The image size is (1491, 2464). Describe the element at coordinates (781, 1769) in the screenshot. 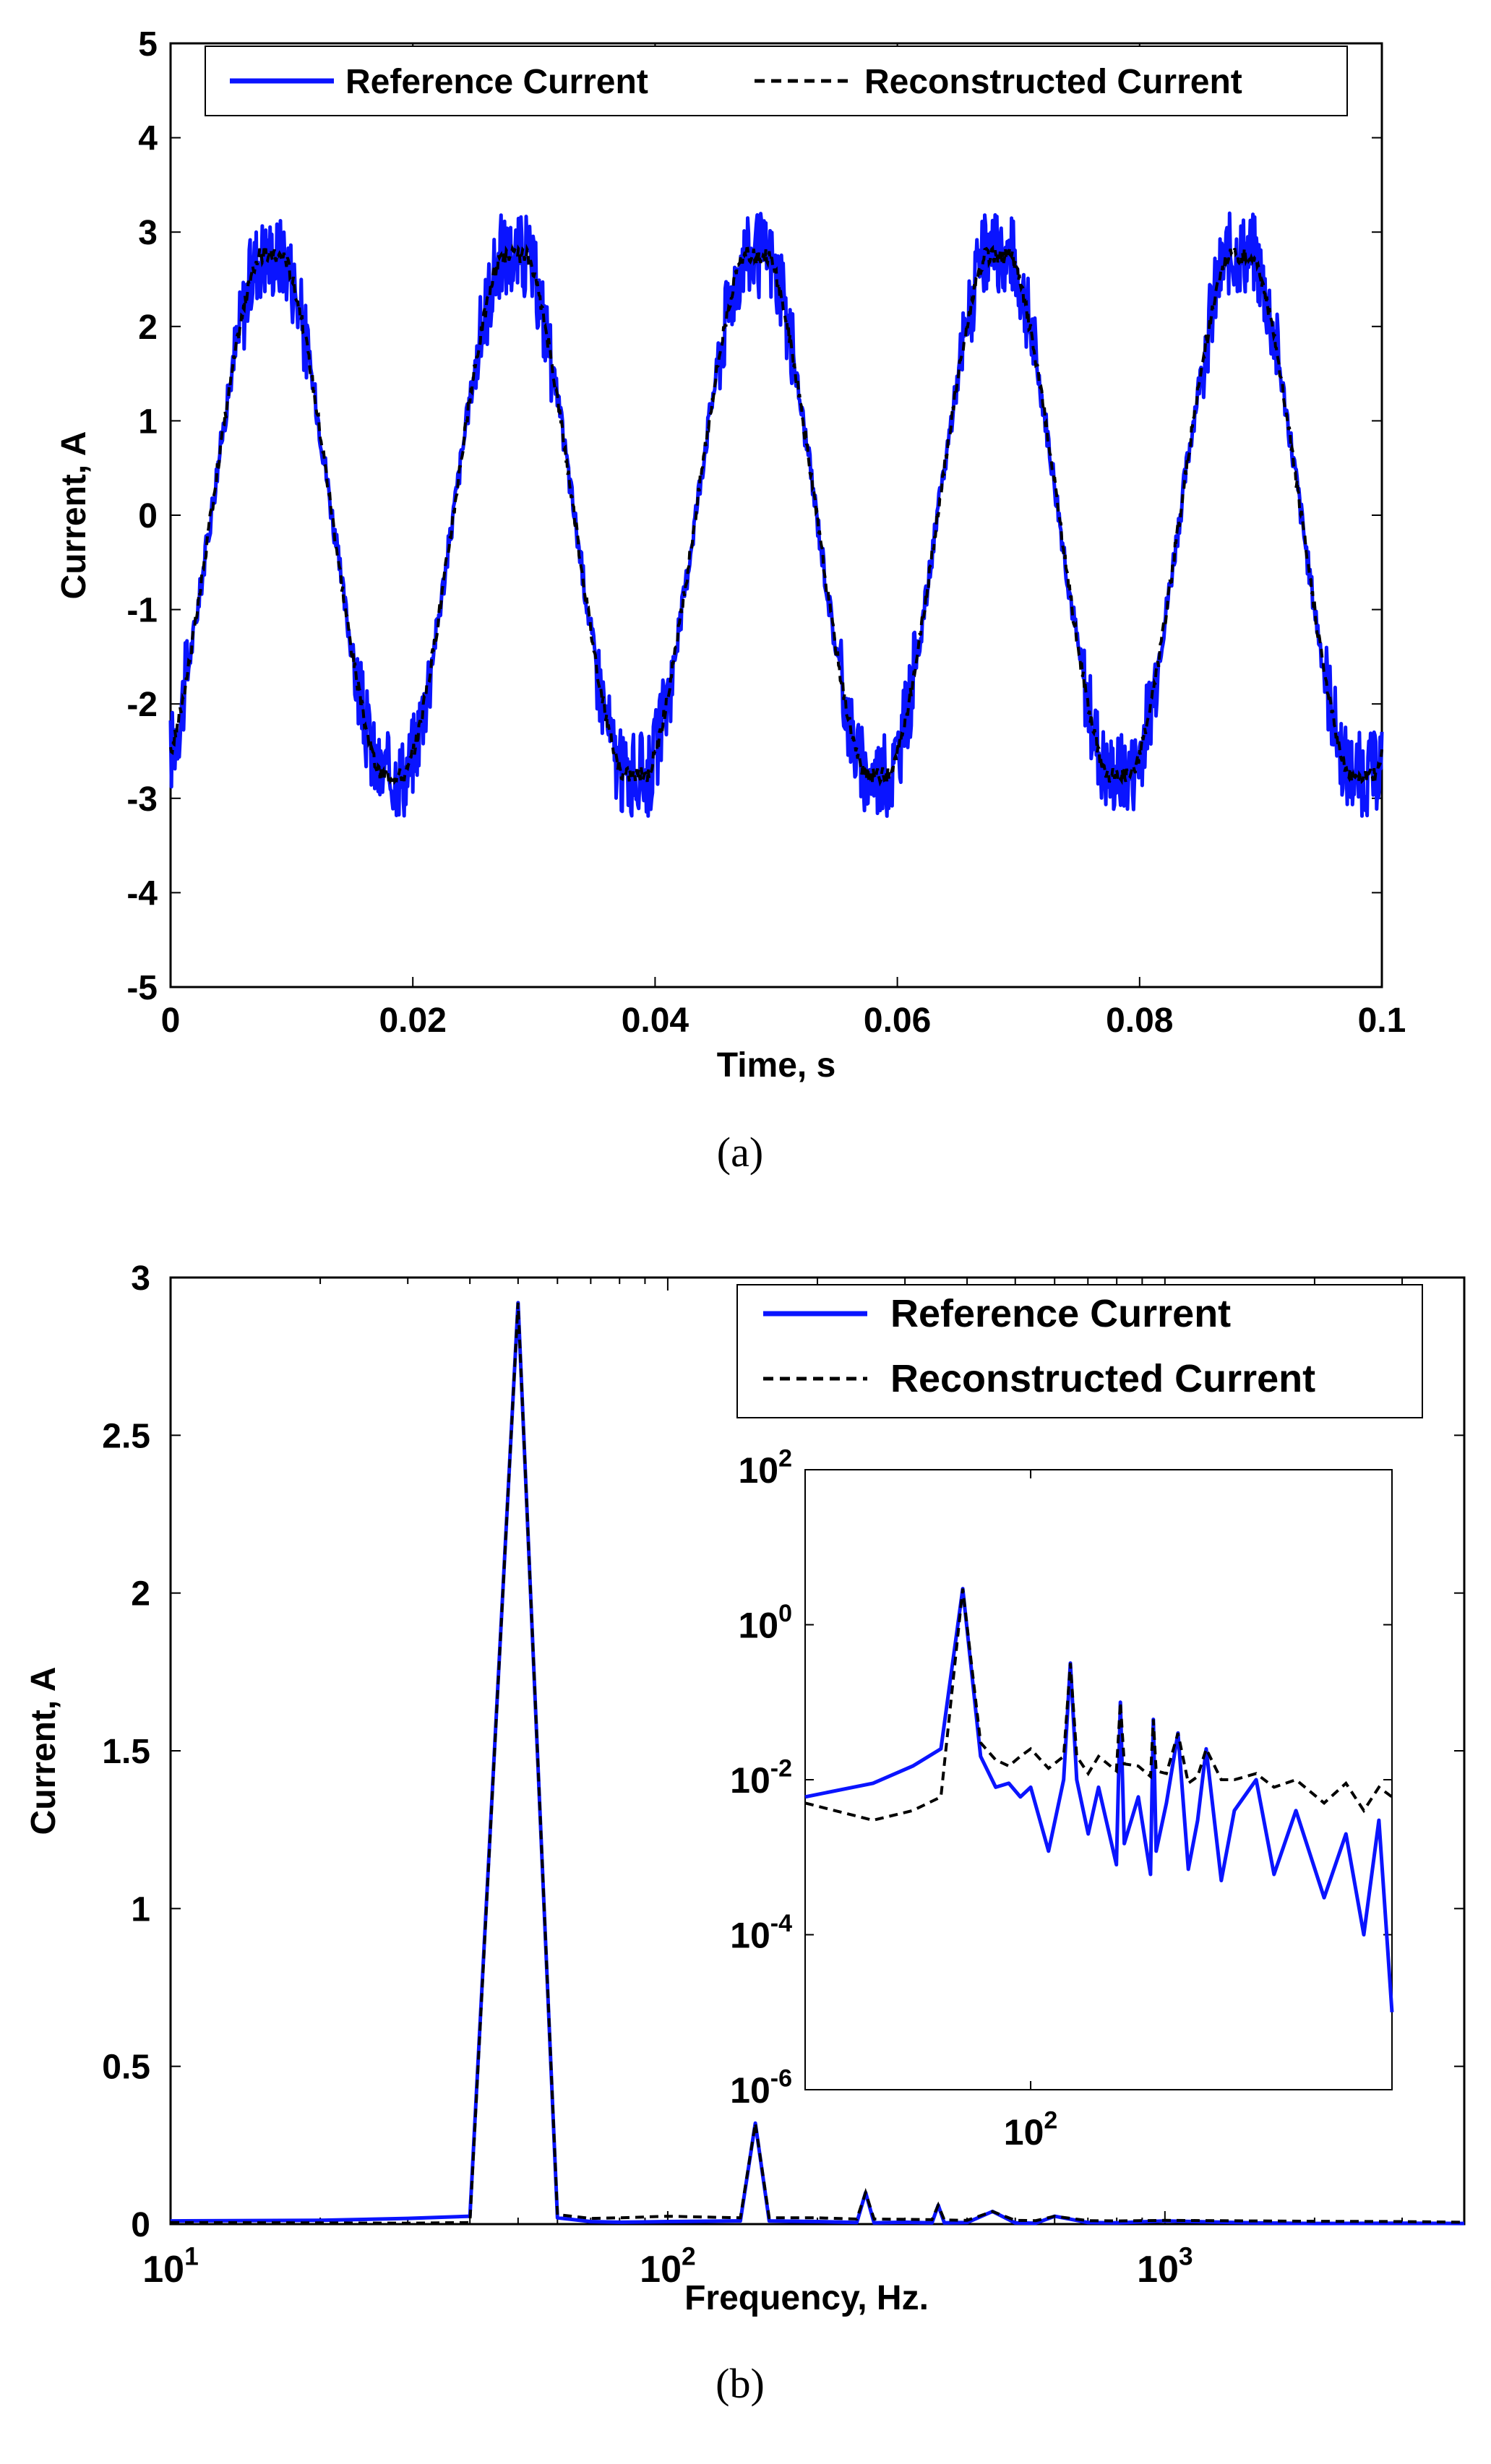

I see `chart-b-inset-y-tick-label-exponent: -2` at that location.